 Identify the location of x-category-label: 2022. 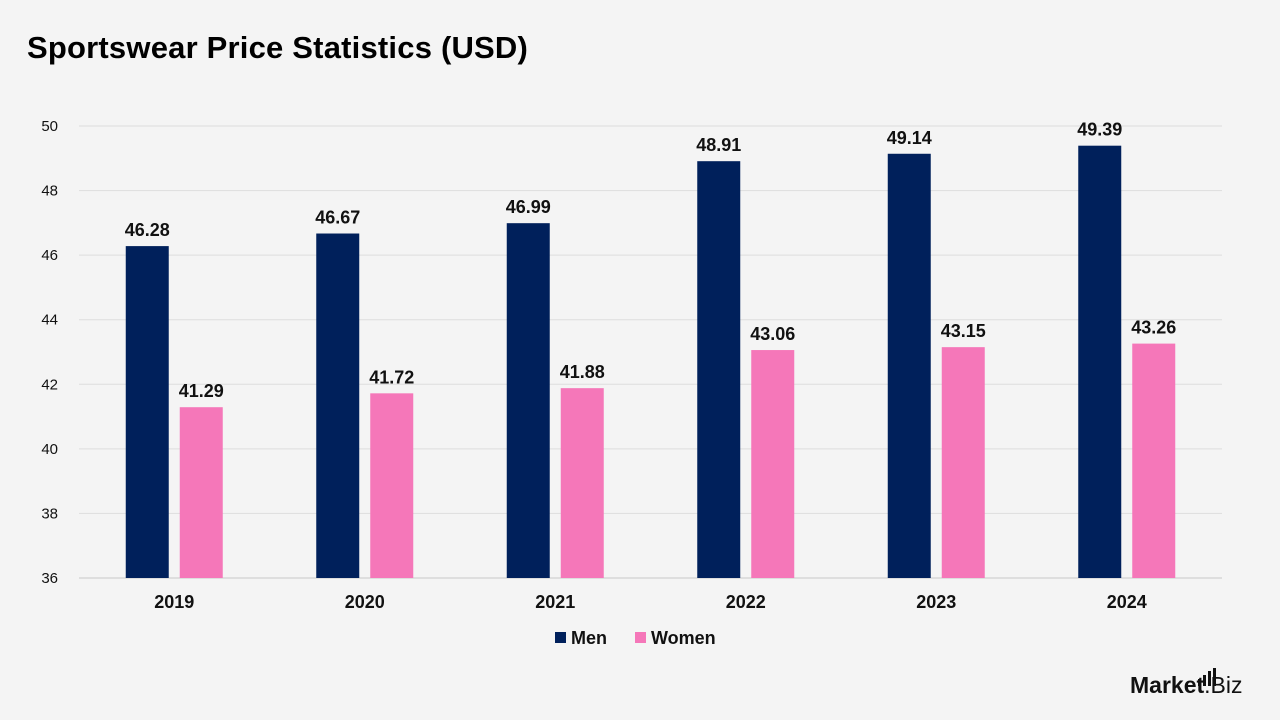
(746, 602).